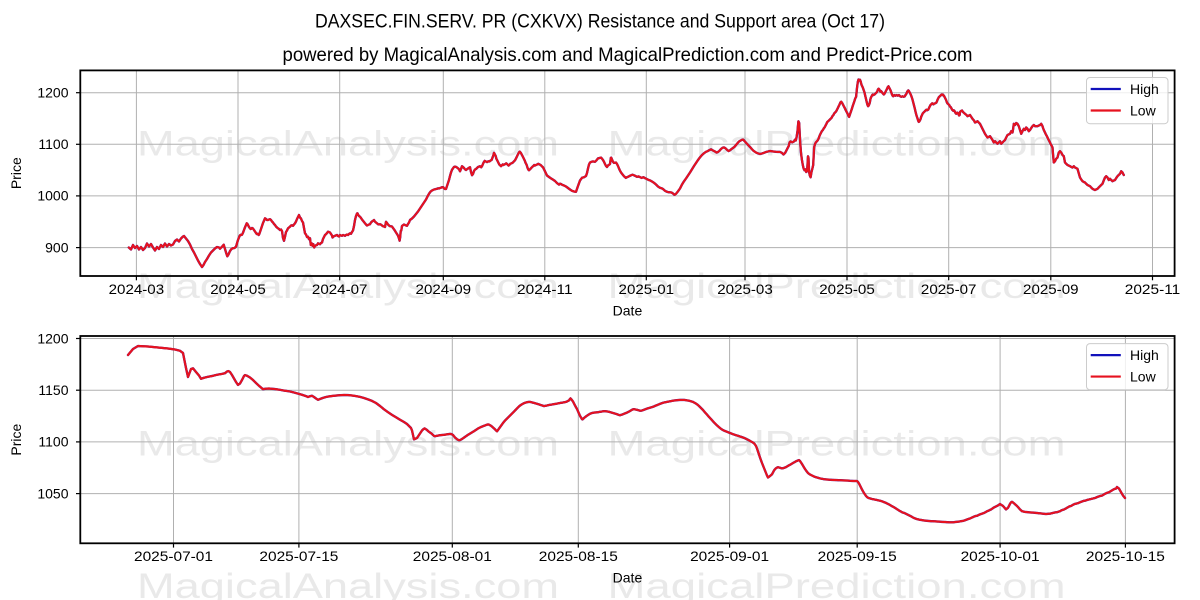 The width and height of the screenshot is (1200, 600). Describe the element at coordinates (857, 556) in the screenshot. I see `svg-text: 2025-09-15` at that location.